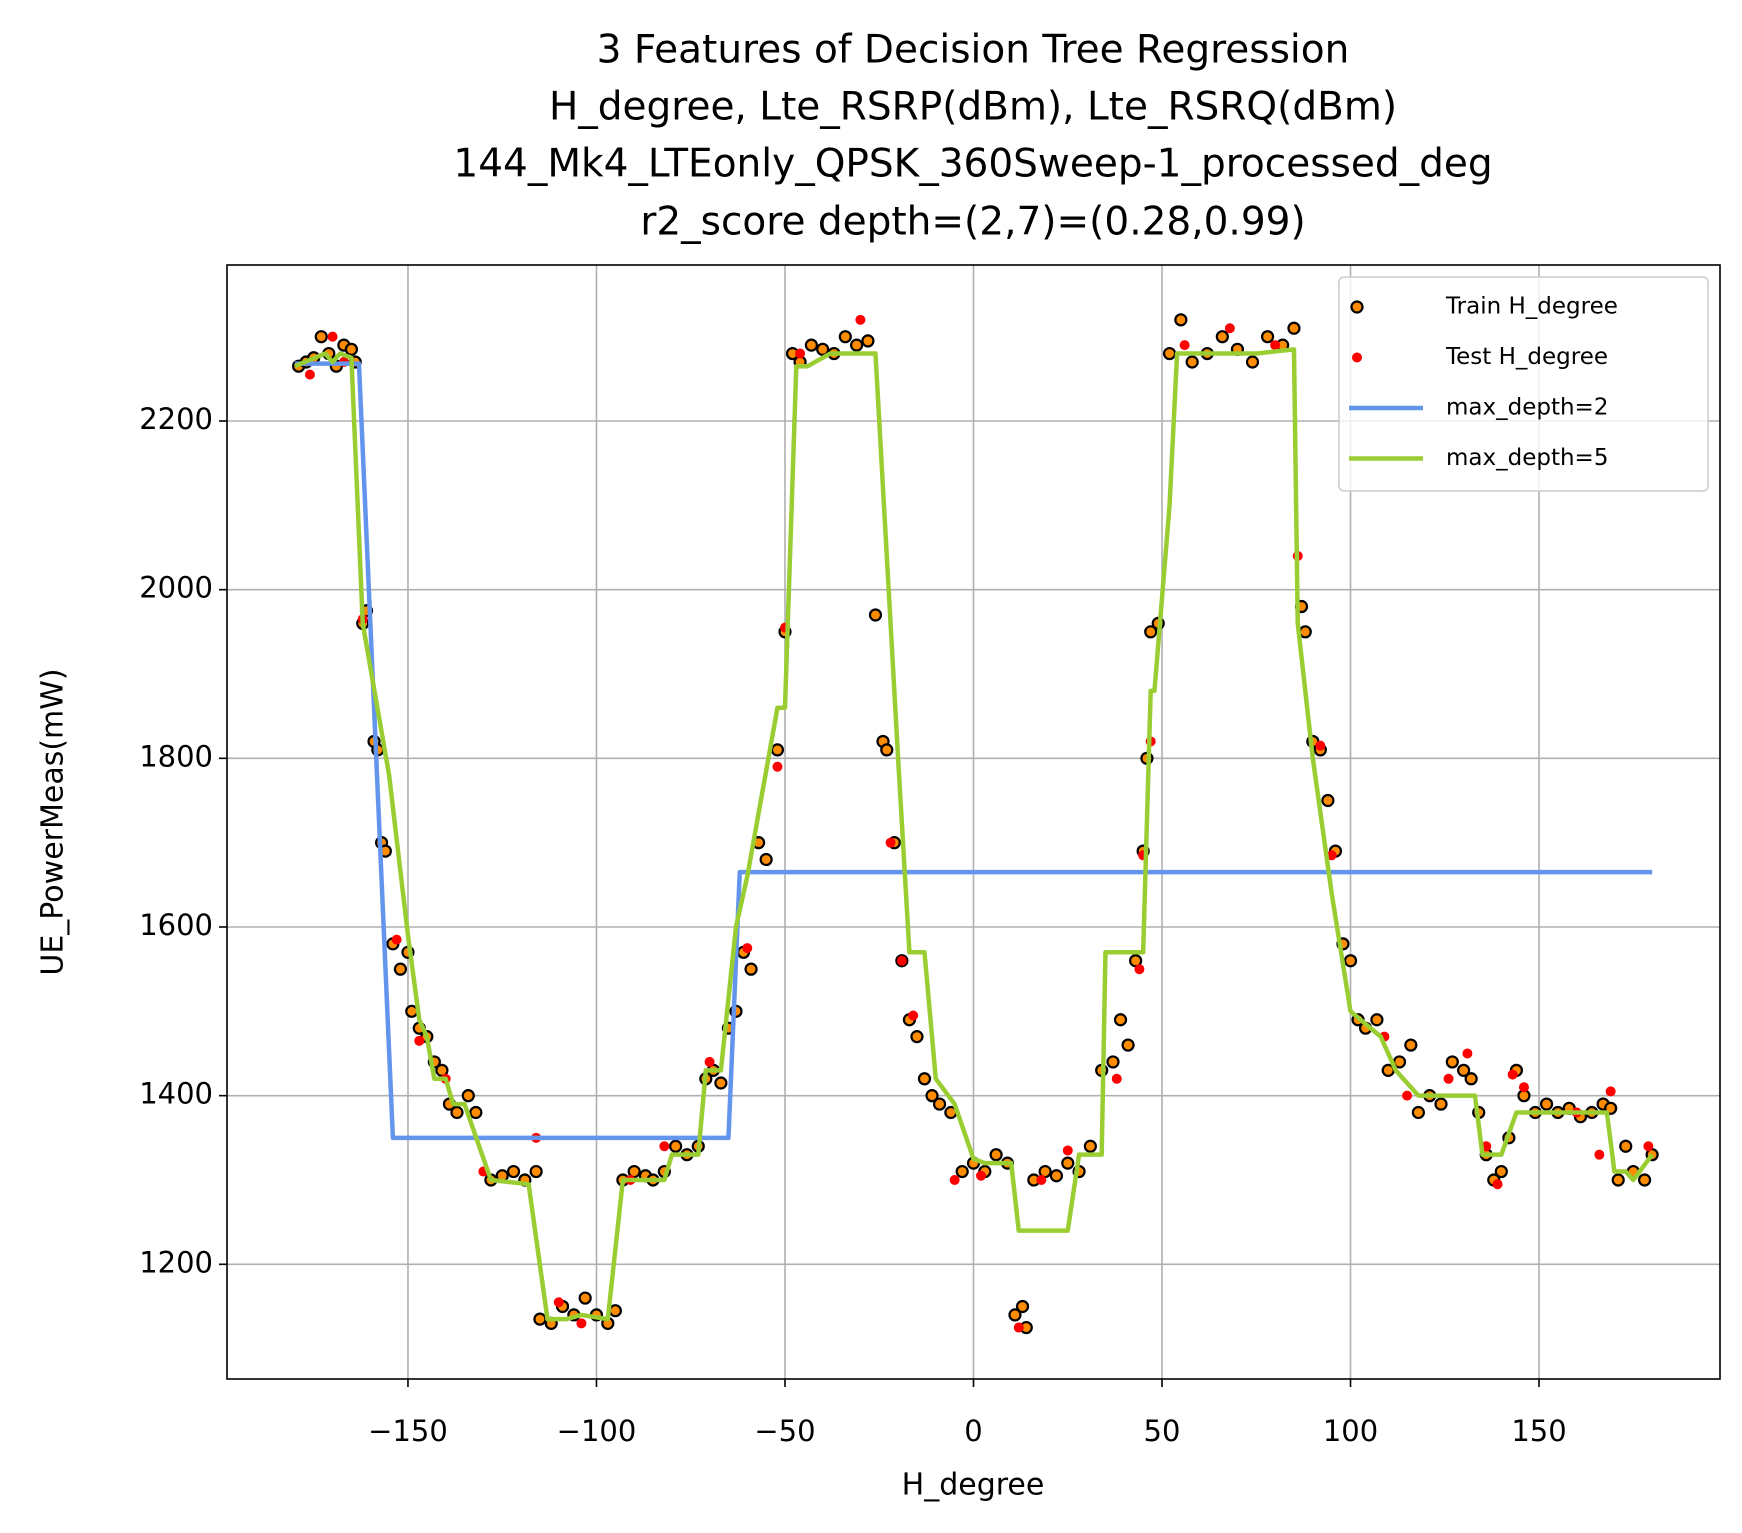 The height and width of the screenshot is (1533, 1742). What do you see at coordinates (176, 419) in the screenshot?
I see `y-tick-label: 2200` at bounding box center [176, 419].